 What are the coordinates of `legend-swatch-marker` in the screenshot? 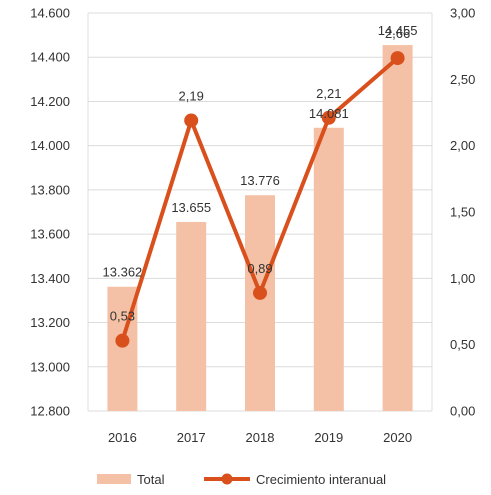 It's located at (227, 479).